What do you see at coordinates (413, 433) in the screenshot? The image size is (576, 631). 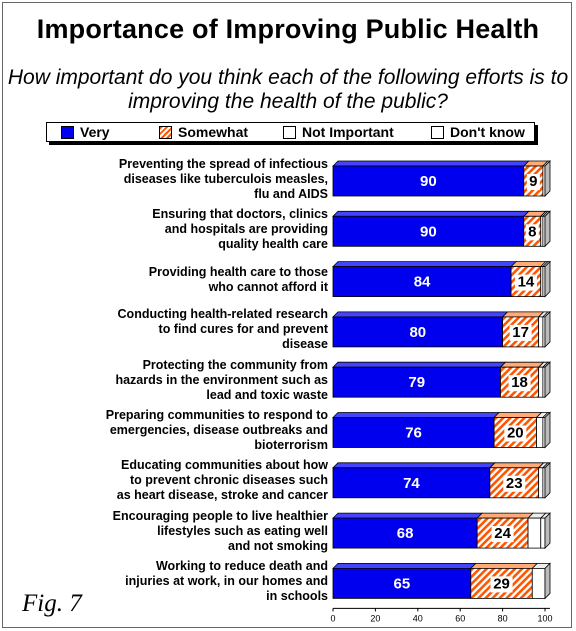 I see `data-label-very: 76` at bounding box center [413, 433].